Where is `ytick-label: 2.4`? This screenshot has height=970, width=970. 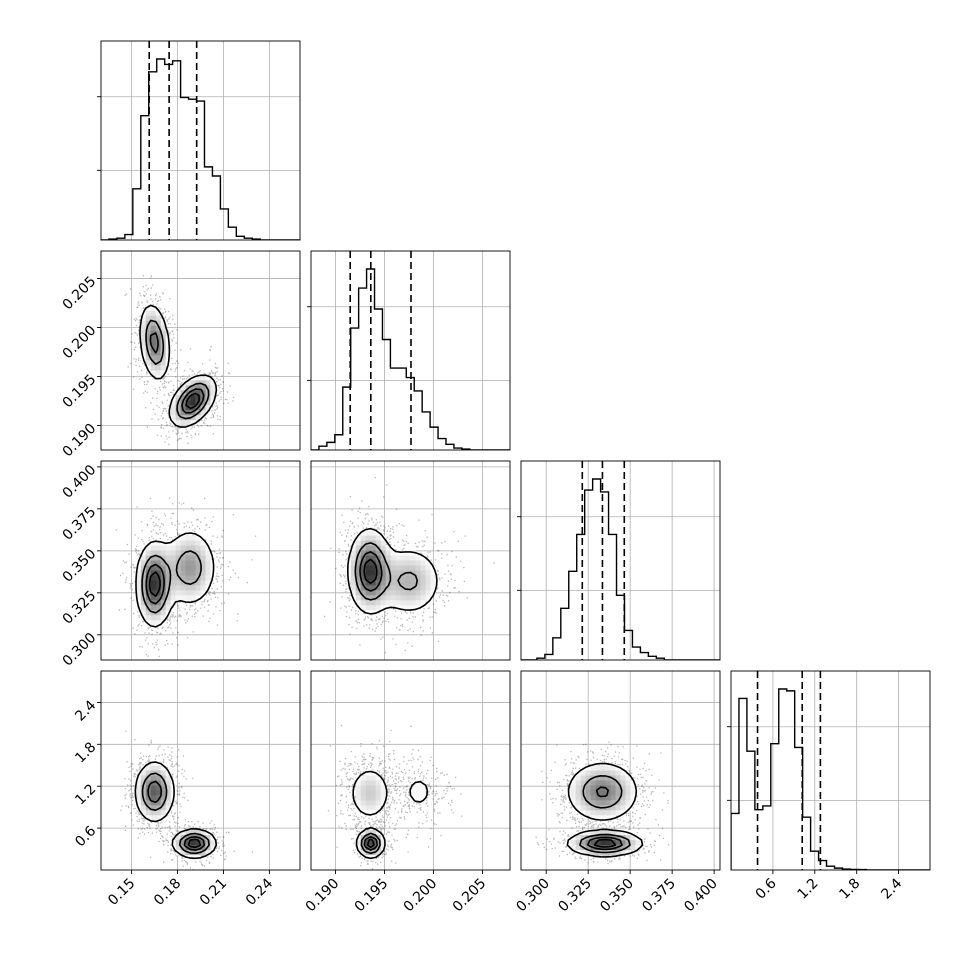
ytick-label: 2.4 is located at coordinates (85, 710).